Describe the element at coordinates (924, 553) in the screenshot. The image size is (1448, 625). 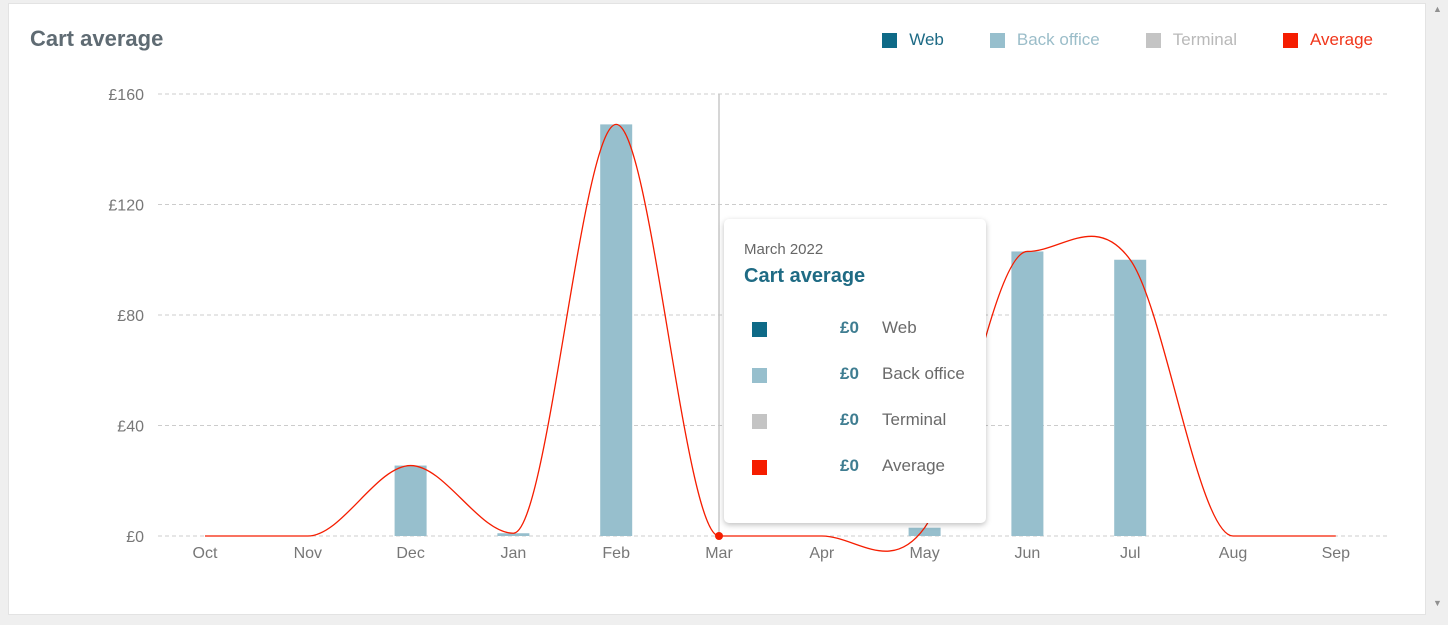
I see `x-tick-label: May` at that location.